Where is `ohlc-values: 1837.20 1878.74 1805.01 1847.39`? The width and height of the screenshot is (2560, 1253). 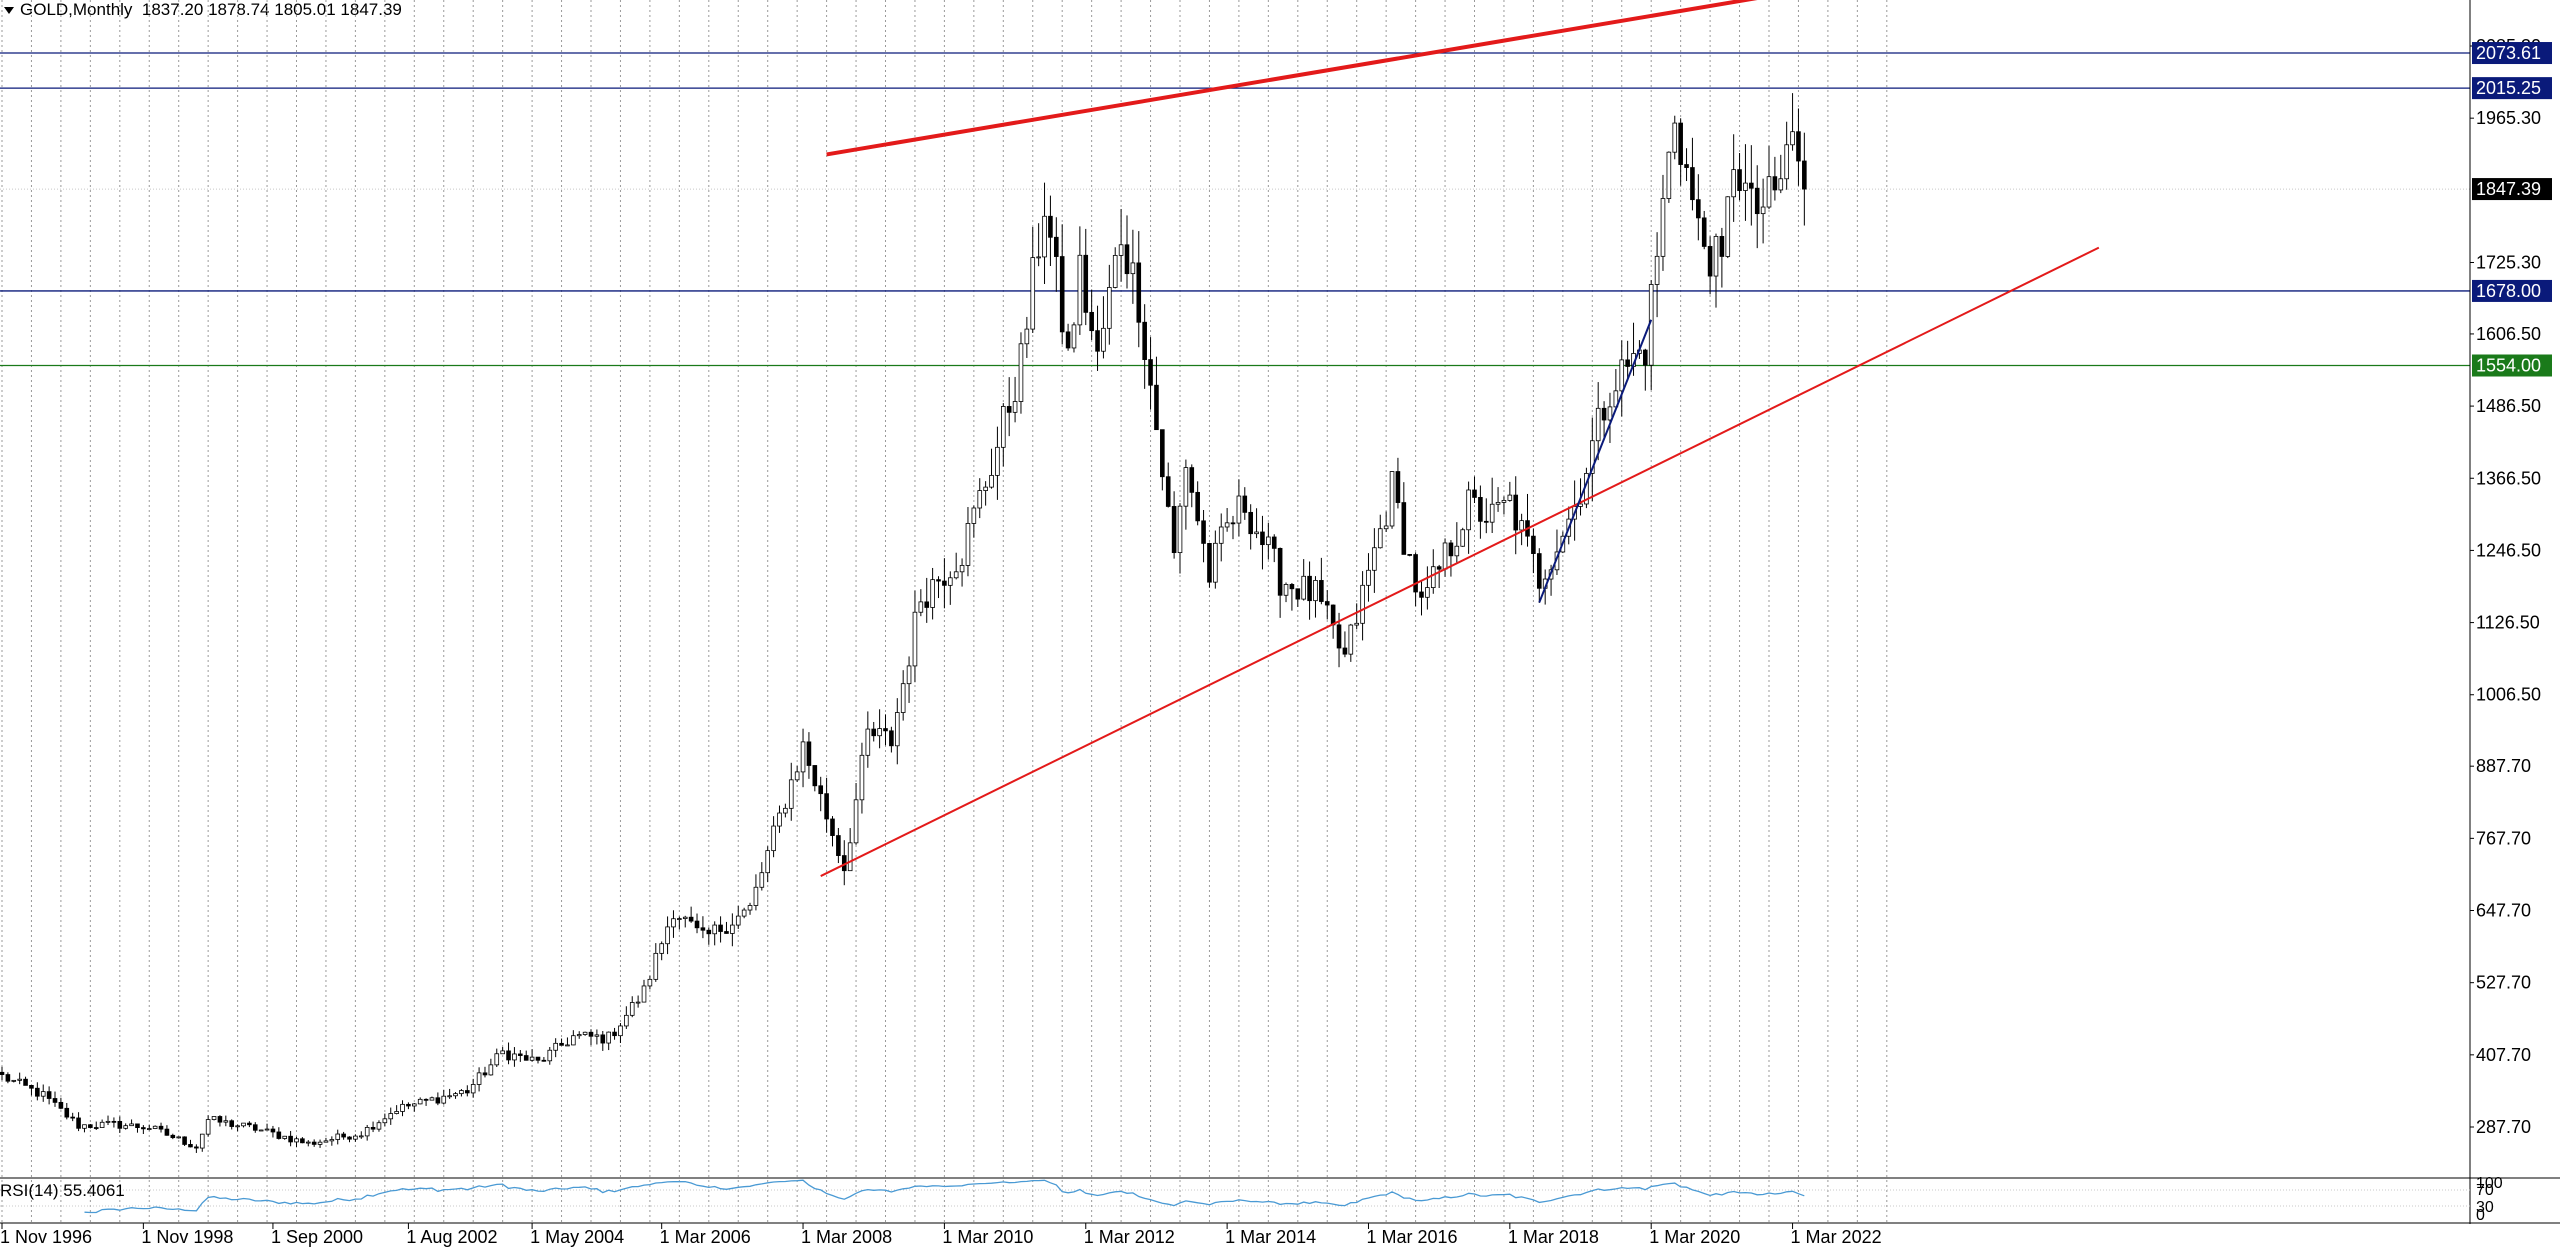
ohlc-values: 1837.20 1878.74 1805.01 1847.39 is located at coordinates (271, 9).